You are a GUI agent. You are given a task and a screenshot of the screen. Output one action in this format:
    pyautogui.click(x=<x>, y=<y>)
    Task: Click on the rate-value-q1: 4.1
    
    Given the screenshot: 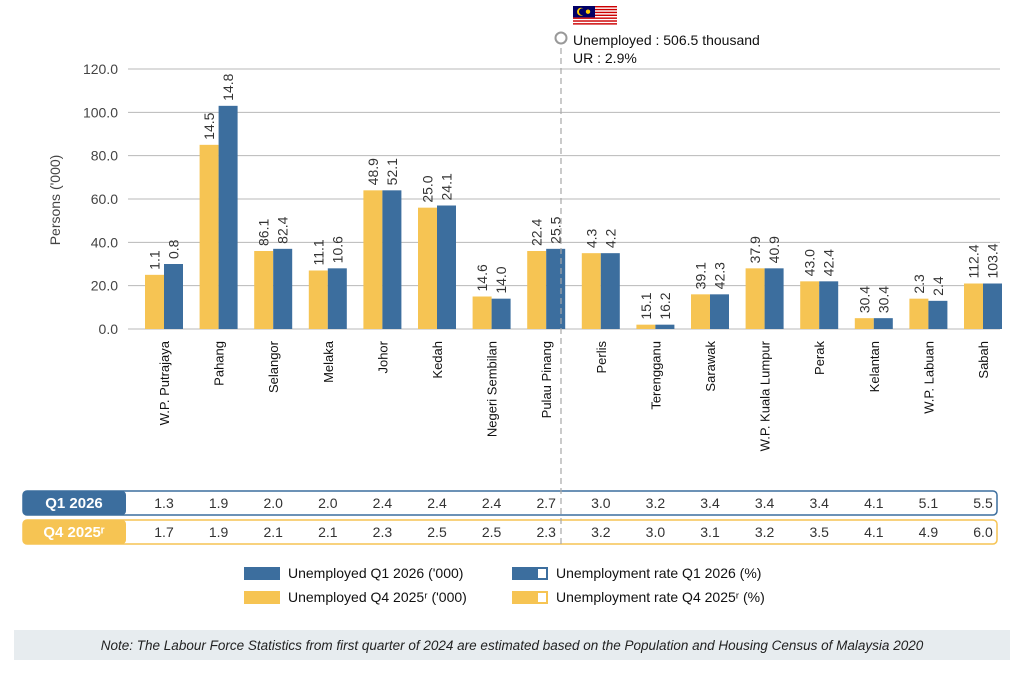 What is the action you would take?
    pyautogui.click(x=874, y=503)
    